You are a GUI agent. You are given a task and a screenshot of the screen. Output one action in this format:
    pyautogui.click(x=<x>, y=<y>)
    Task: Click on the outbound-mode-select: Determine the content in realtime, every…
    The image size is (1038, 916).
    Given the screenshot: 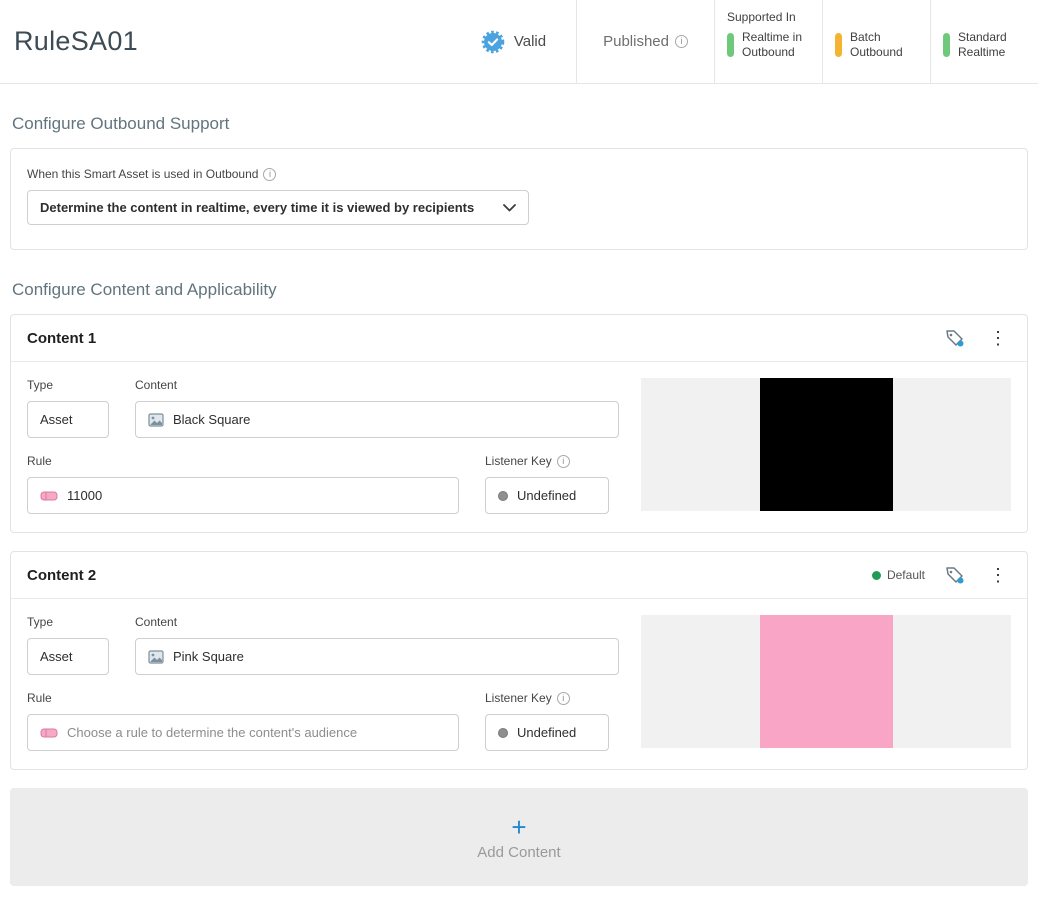 What is the action you would take?
    pyautogui.click(x=278, y=207)
    